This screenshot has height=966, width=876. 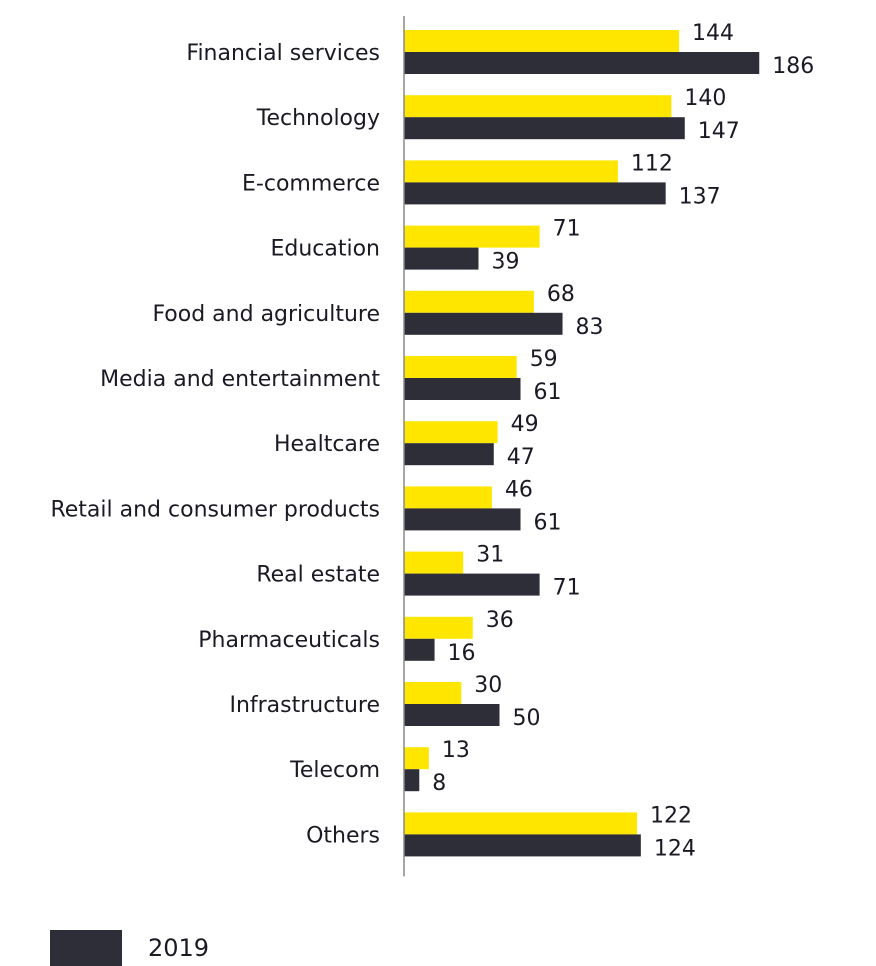 What do you see at coordinates (700, 196) in the screenshot?
I see `value-label-e-commerce-series-1: 137` at bounding box center [700, 196].